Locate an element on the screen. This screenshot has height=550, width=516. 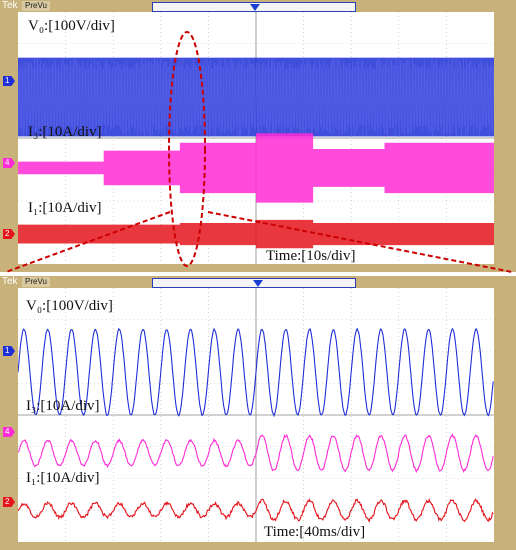
top-scope-brand: Tek is located at coordinates (10, 5).